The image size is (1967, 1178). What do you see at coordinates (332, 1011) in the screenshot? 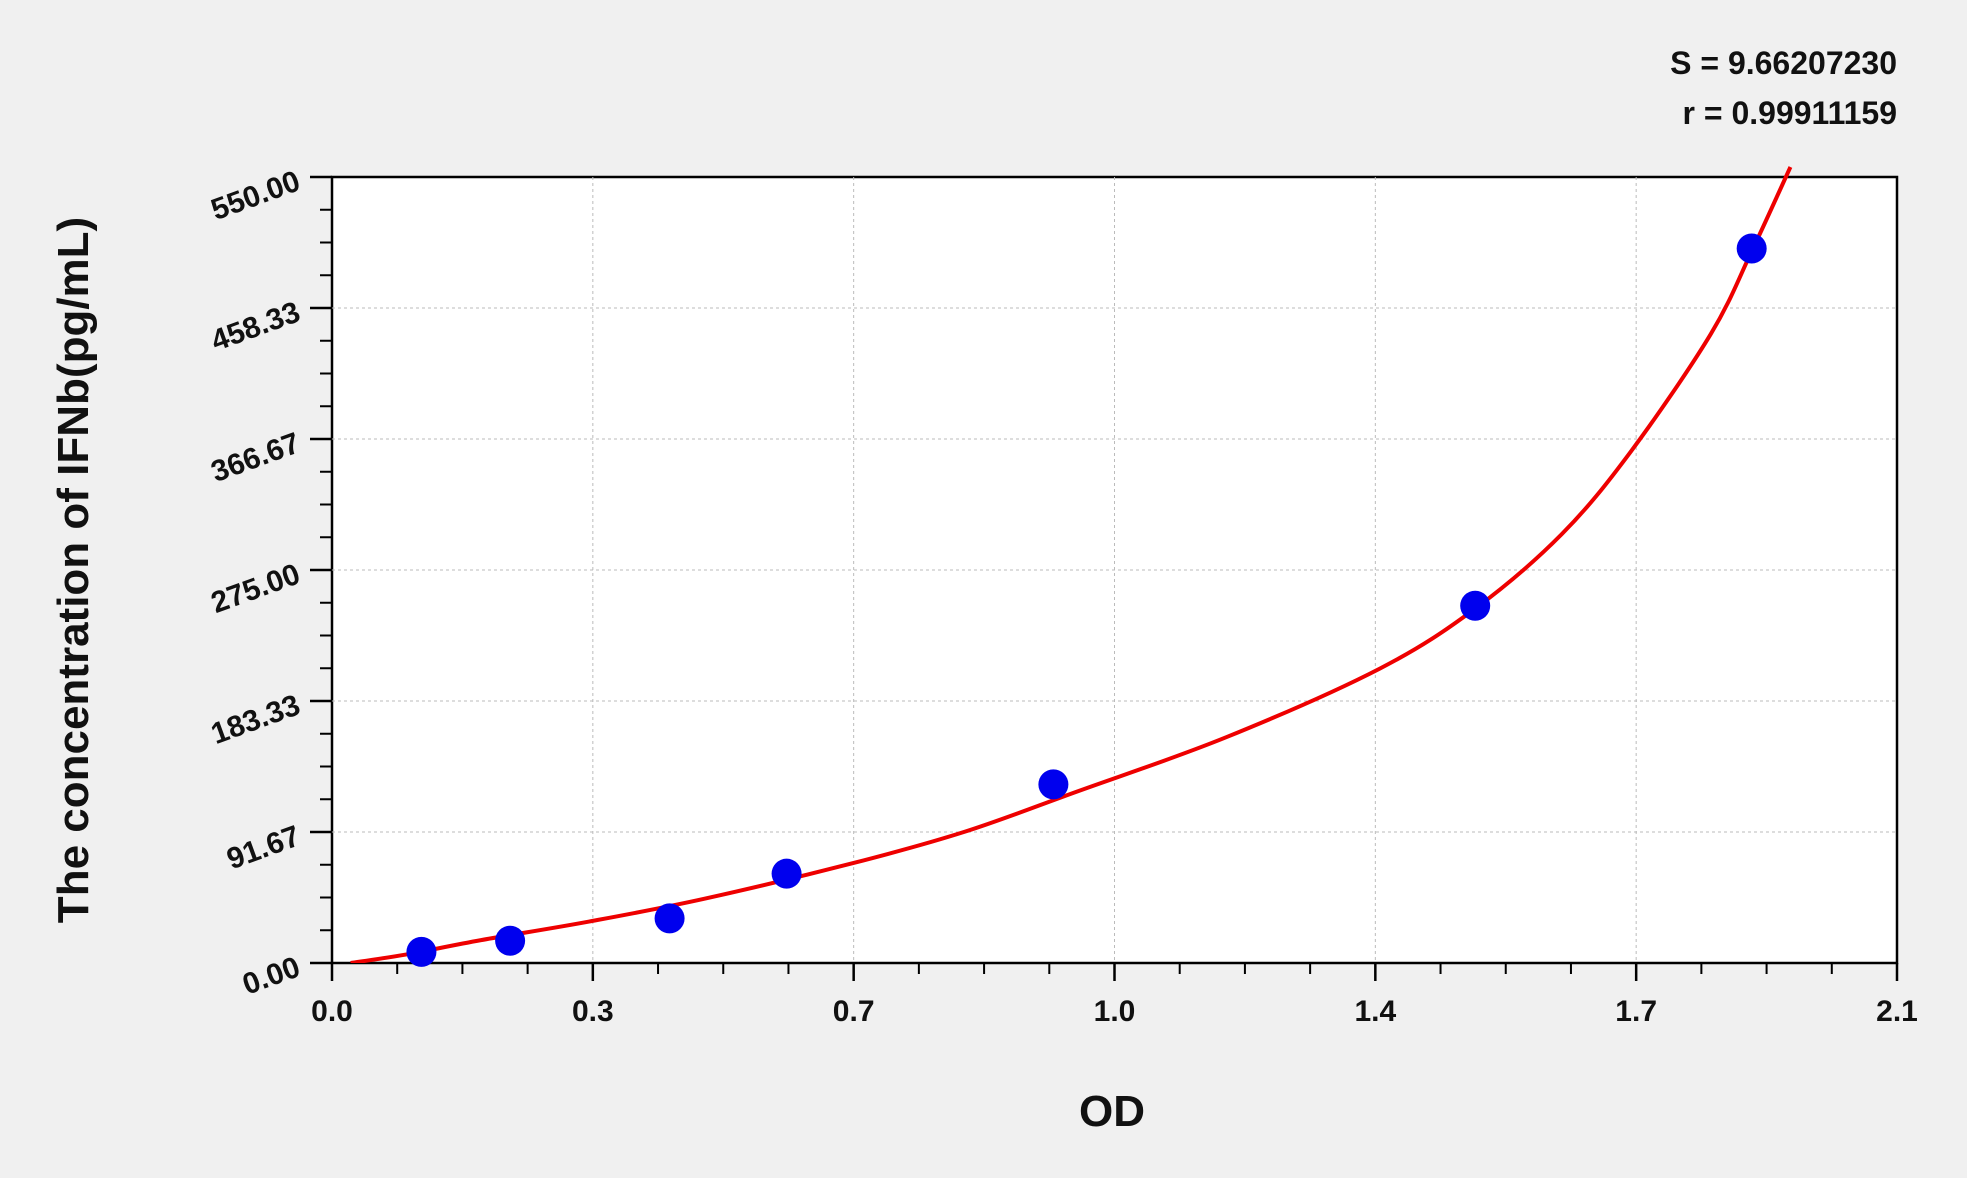
I see `x-tick-label: 0.0` at bounding box center [332, 1011].